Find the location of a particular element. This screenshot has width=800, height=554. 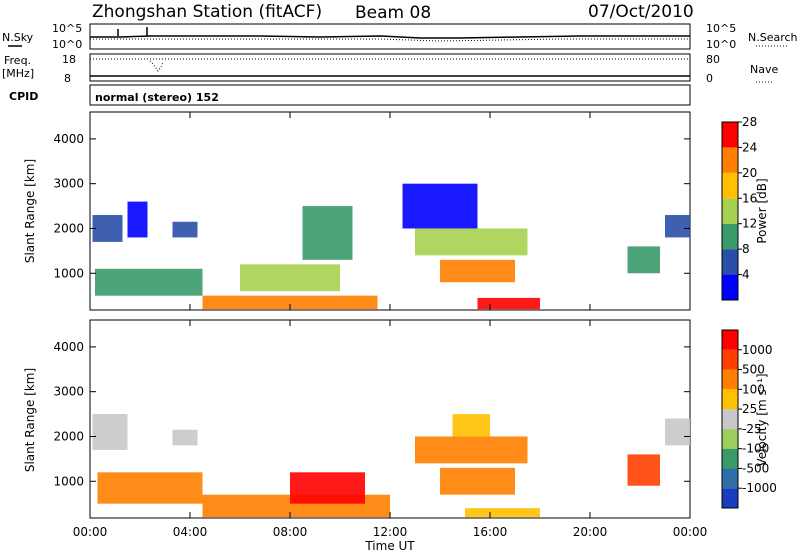

colorbar-tick-label: -25 is located at coordinates (752, 429).